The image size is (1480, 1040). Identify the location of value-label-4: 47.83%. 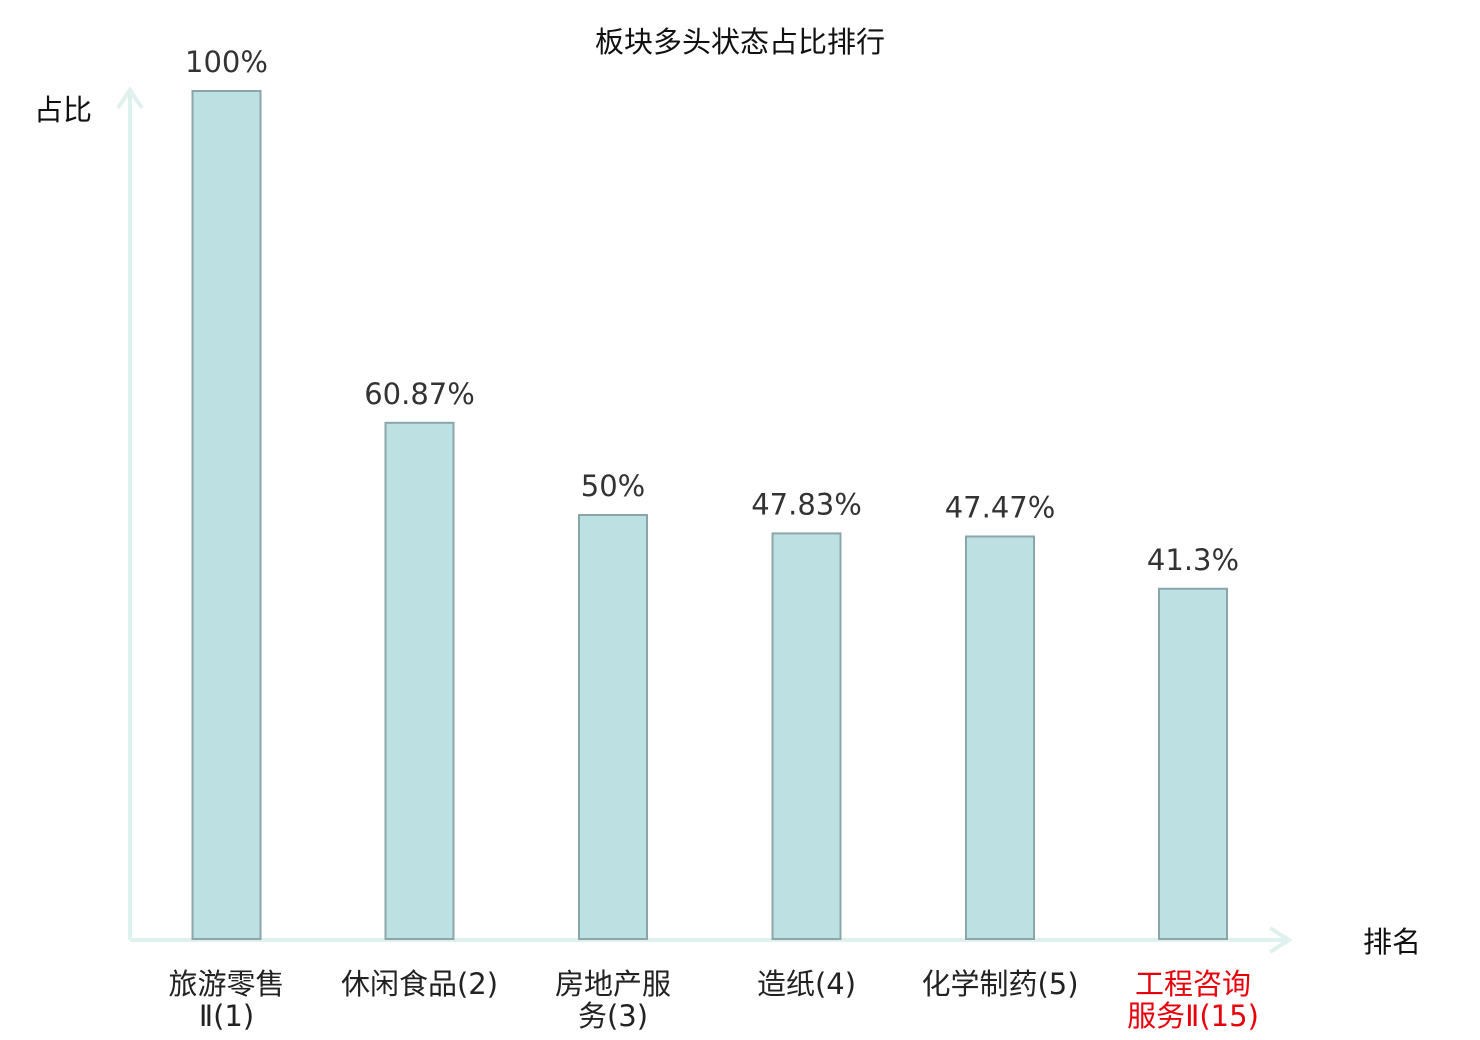
(806, 504).